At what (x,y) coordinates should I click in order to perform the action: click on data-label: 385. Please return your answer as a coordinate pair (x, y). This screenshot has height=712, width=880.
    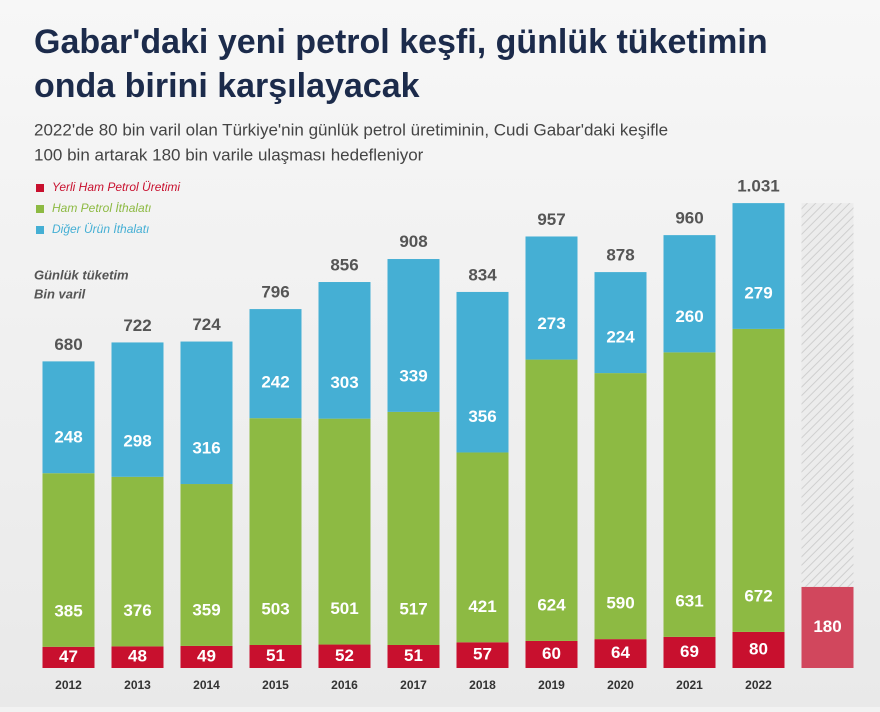
    Looking at the image, I should click on (68, 610).